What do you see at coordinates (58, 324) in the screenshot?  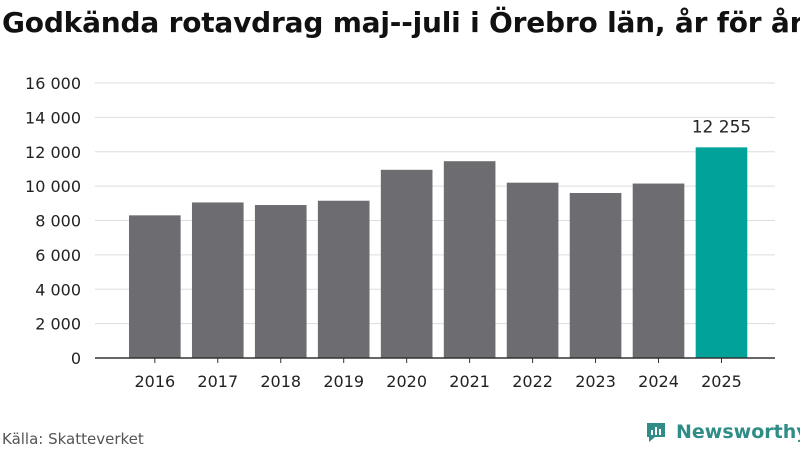 I see `y-tick-label: 2 000` at bounding box center [58, 324].